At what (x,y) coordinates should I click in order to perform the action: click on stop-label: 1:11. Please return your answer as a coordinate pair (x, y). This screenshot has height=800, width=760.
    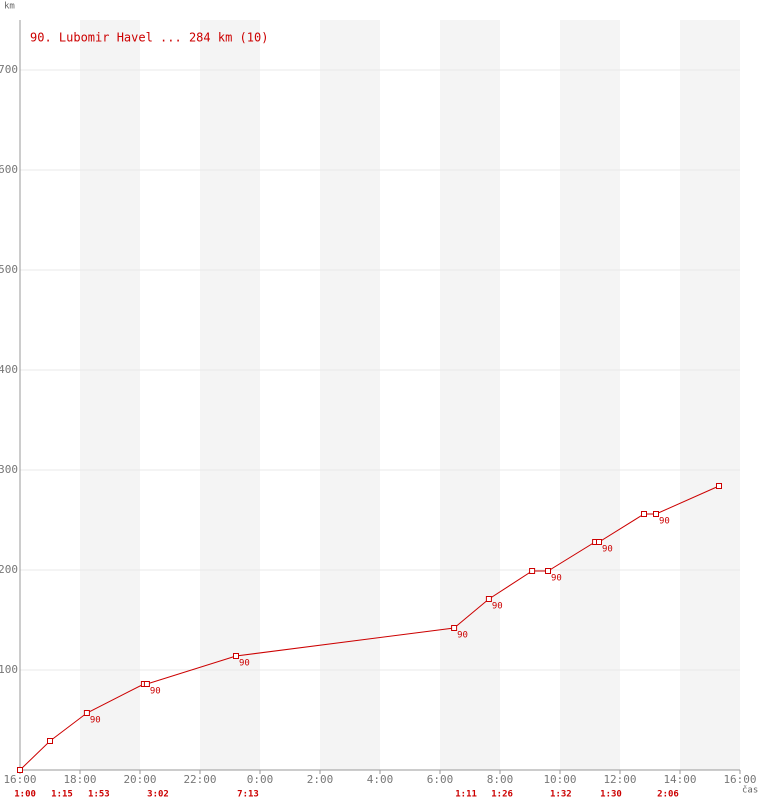
    Looking at the image, I should click on (466, 795).